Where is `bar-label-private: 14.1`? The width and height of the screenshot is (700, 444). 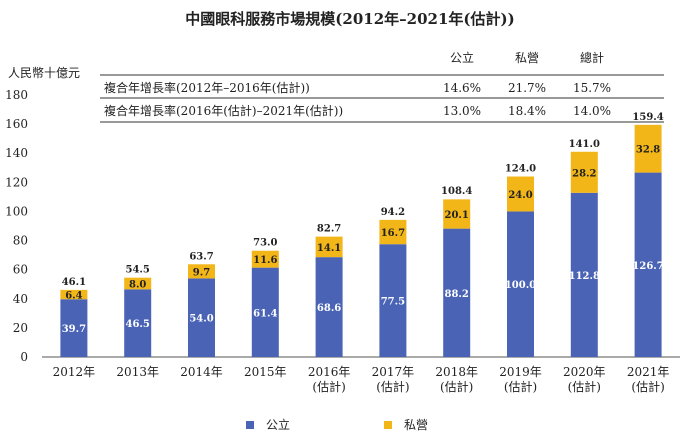 bar-label-private: 14.1 is located at coordinates (329, 248).